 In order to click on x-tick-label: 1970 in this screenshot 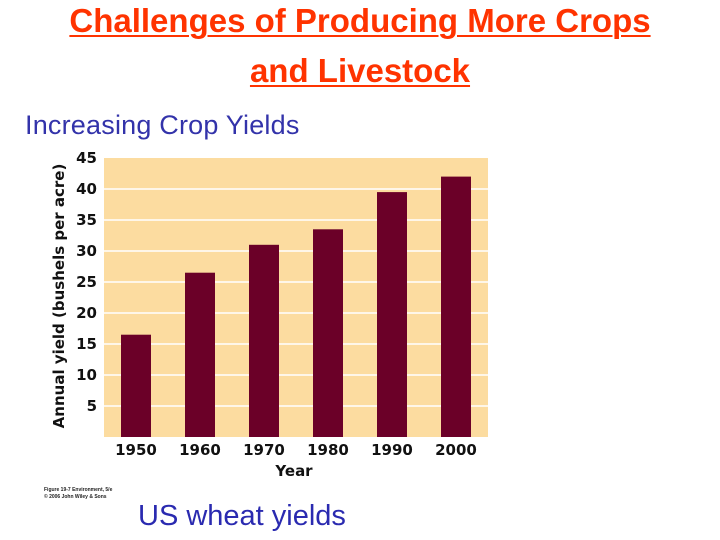, I will do `click(264, 450)`.